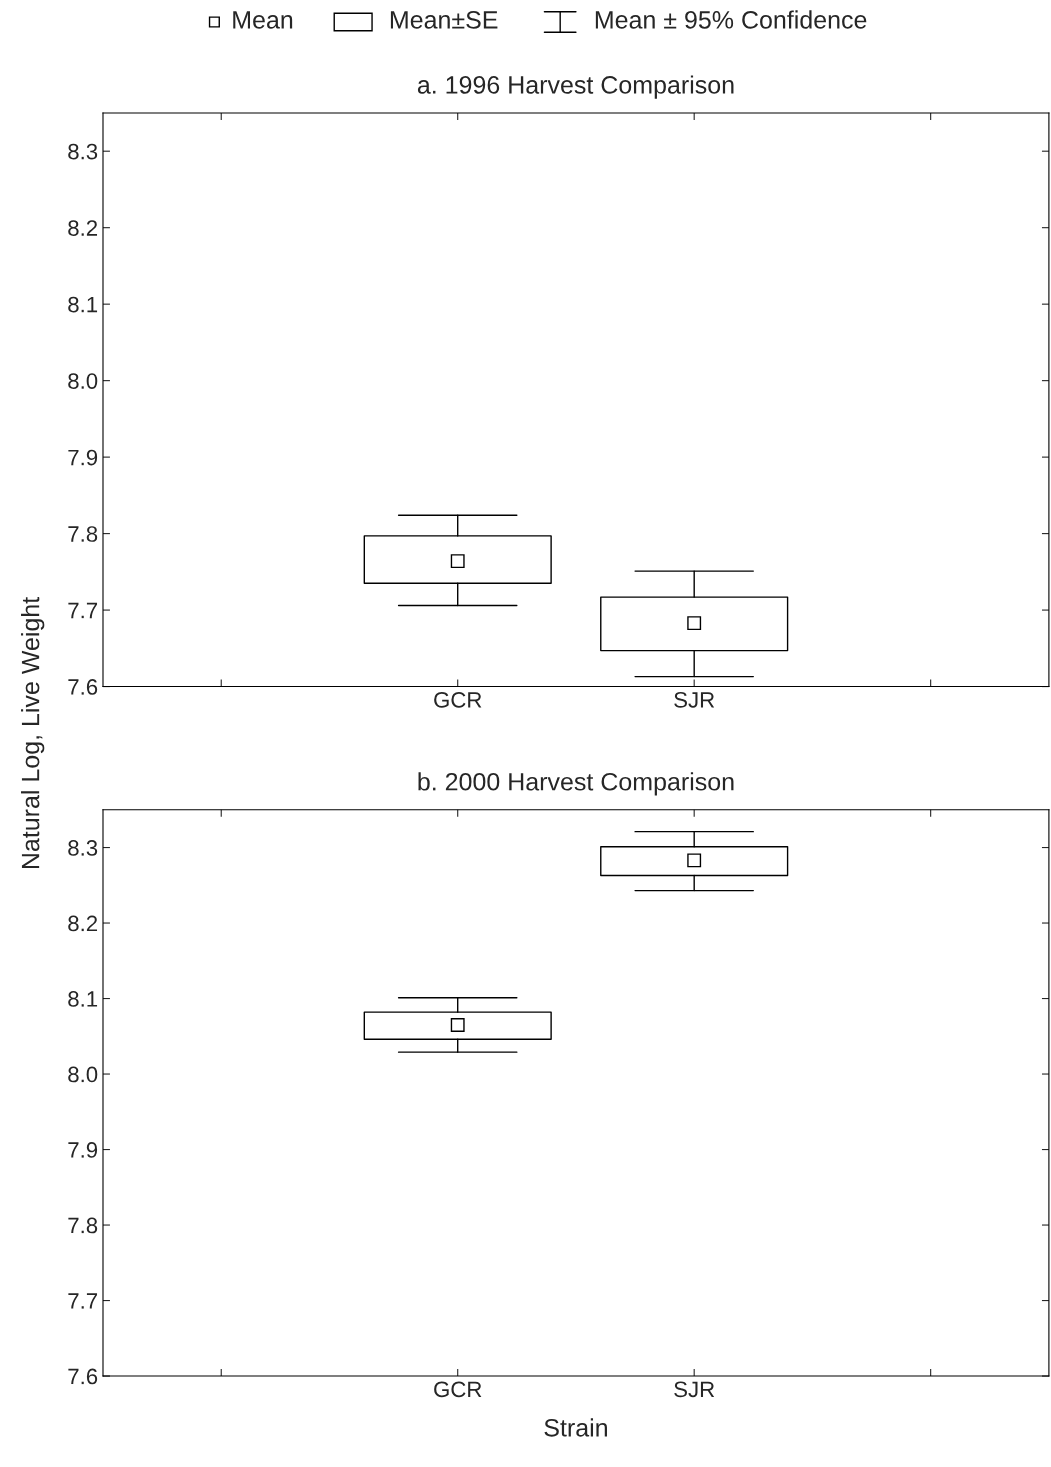  I want to click on chart-title: b. 2000 Harvest Comparison, so click(576, 784).